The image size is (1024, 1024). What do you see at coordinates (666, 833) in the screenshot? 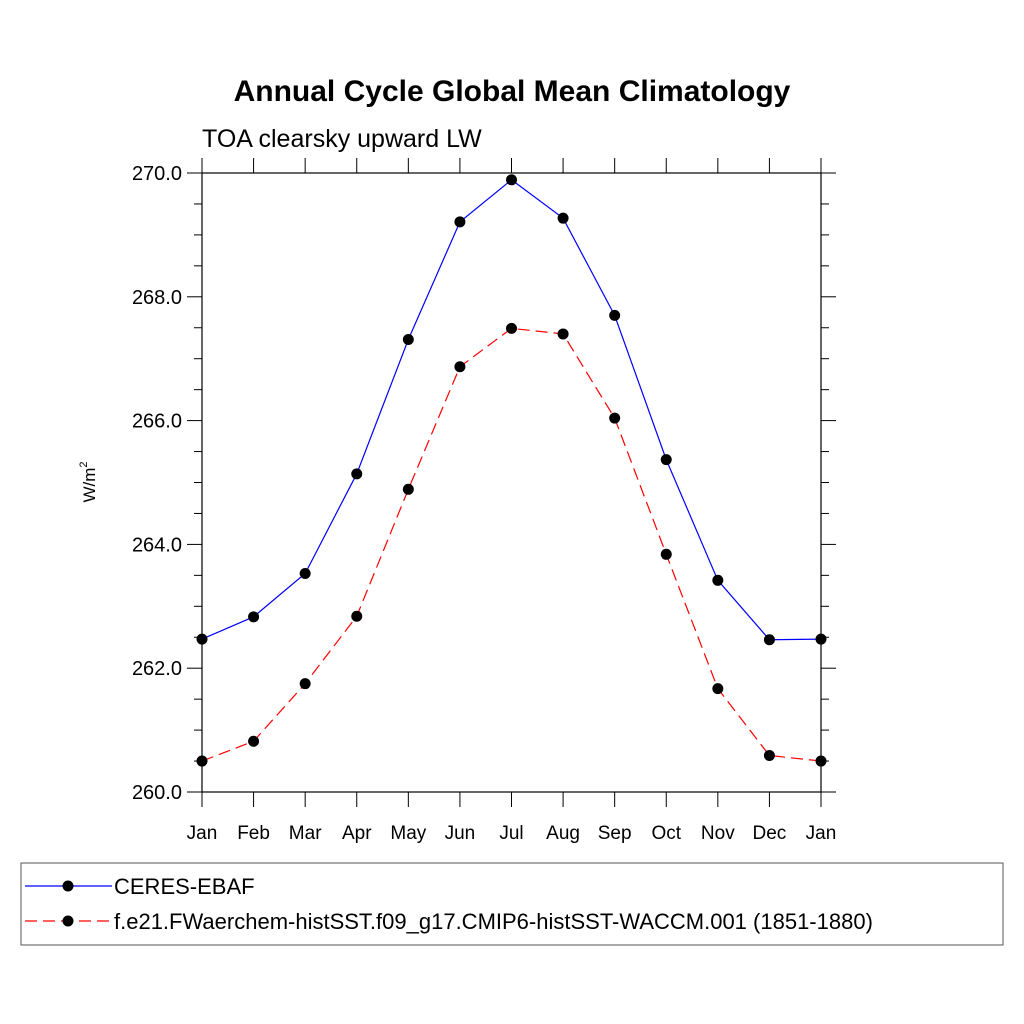
I see `x-tick-label: Oct` at bounding box center [666, 833].